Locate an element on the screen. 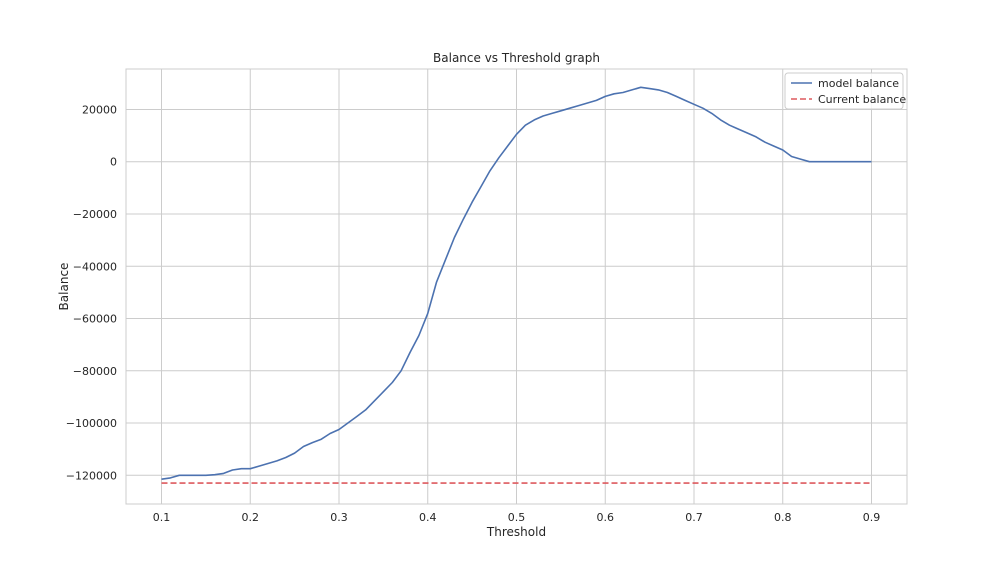  y-axis-label: Balance is located at coordinates (64, 287).